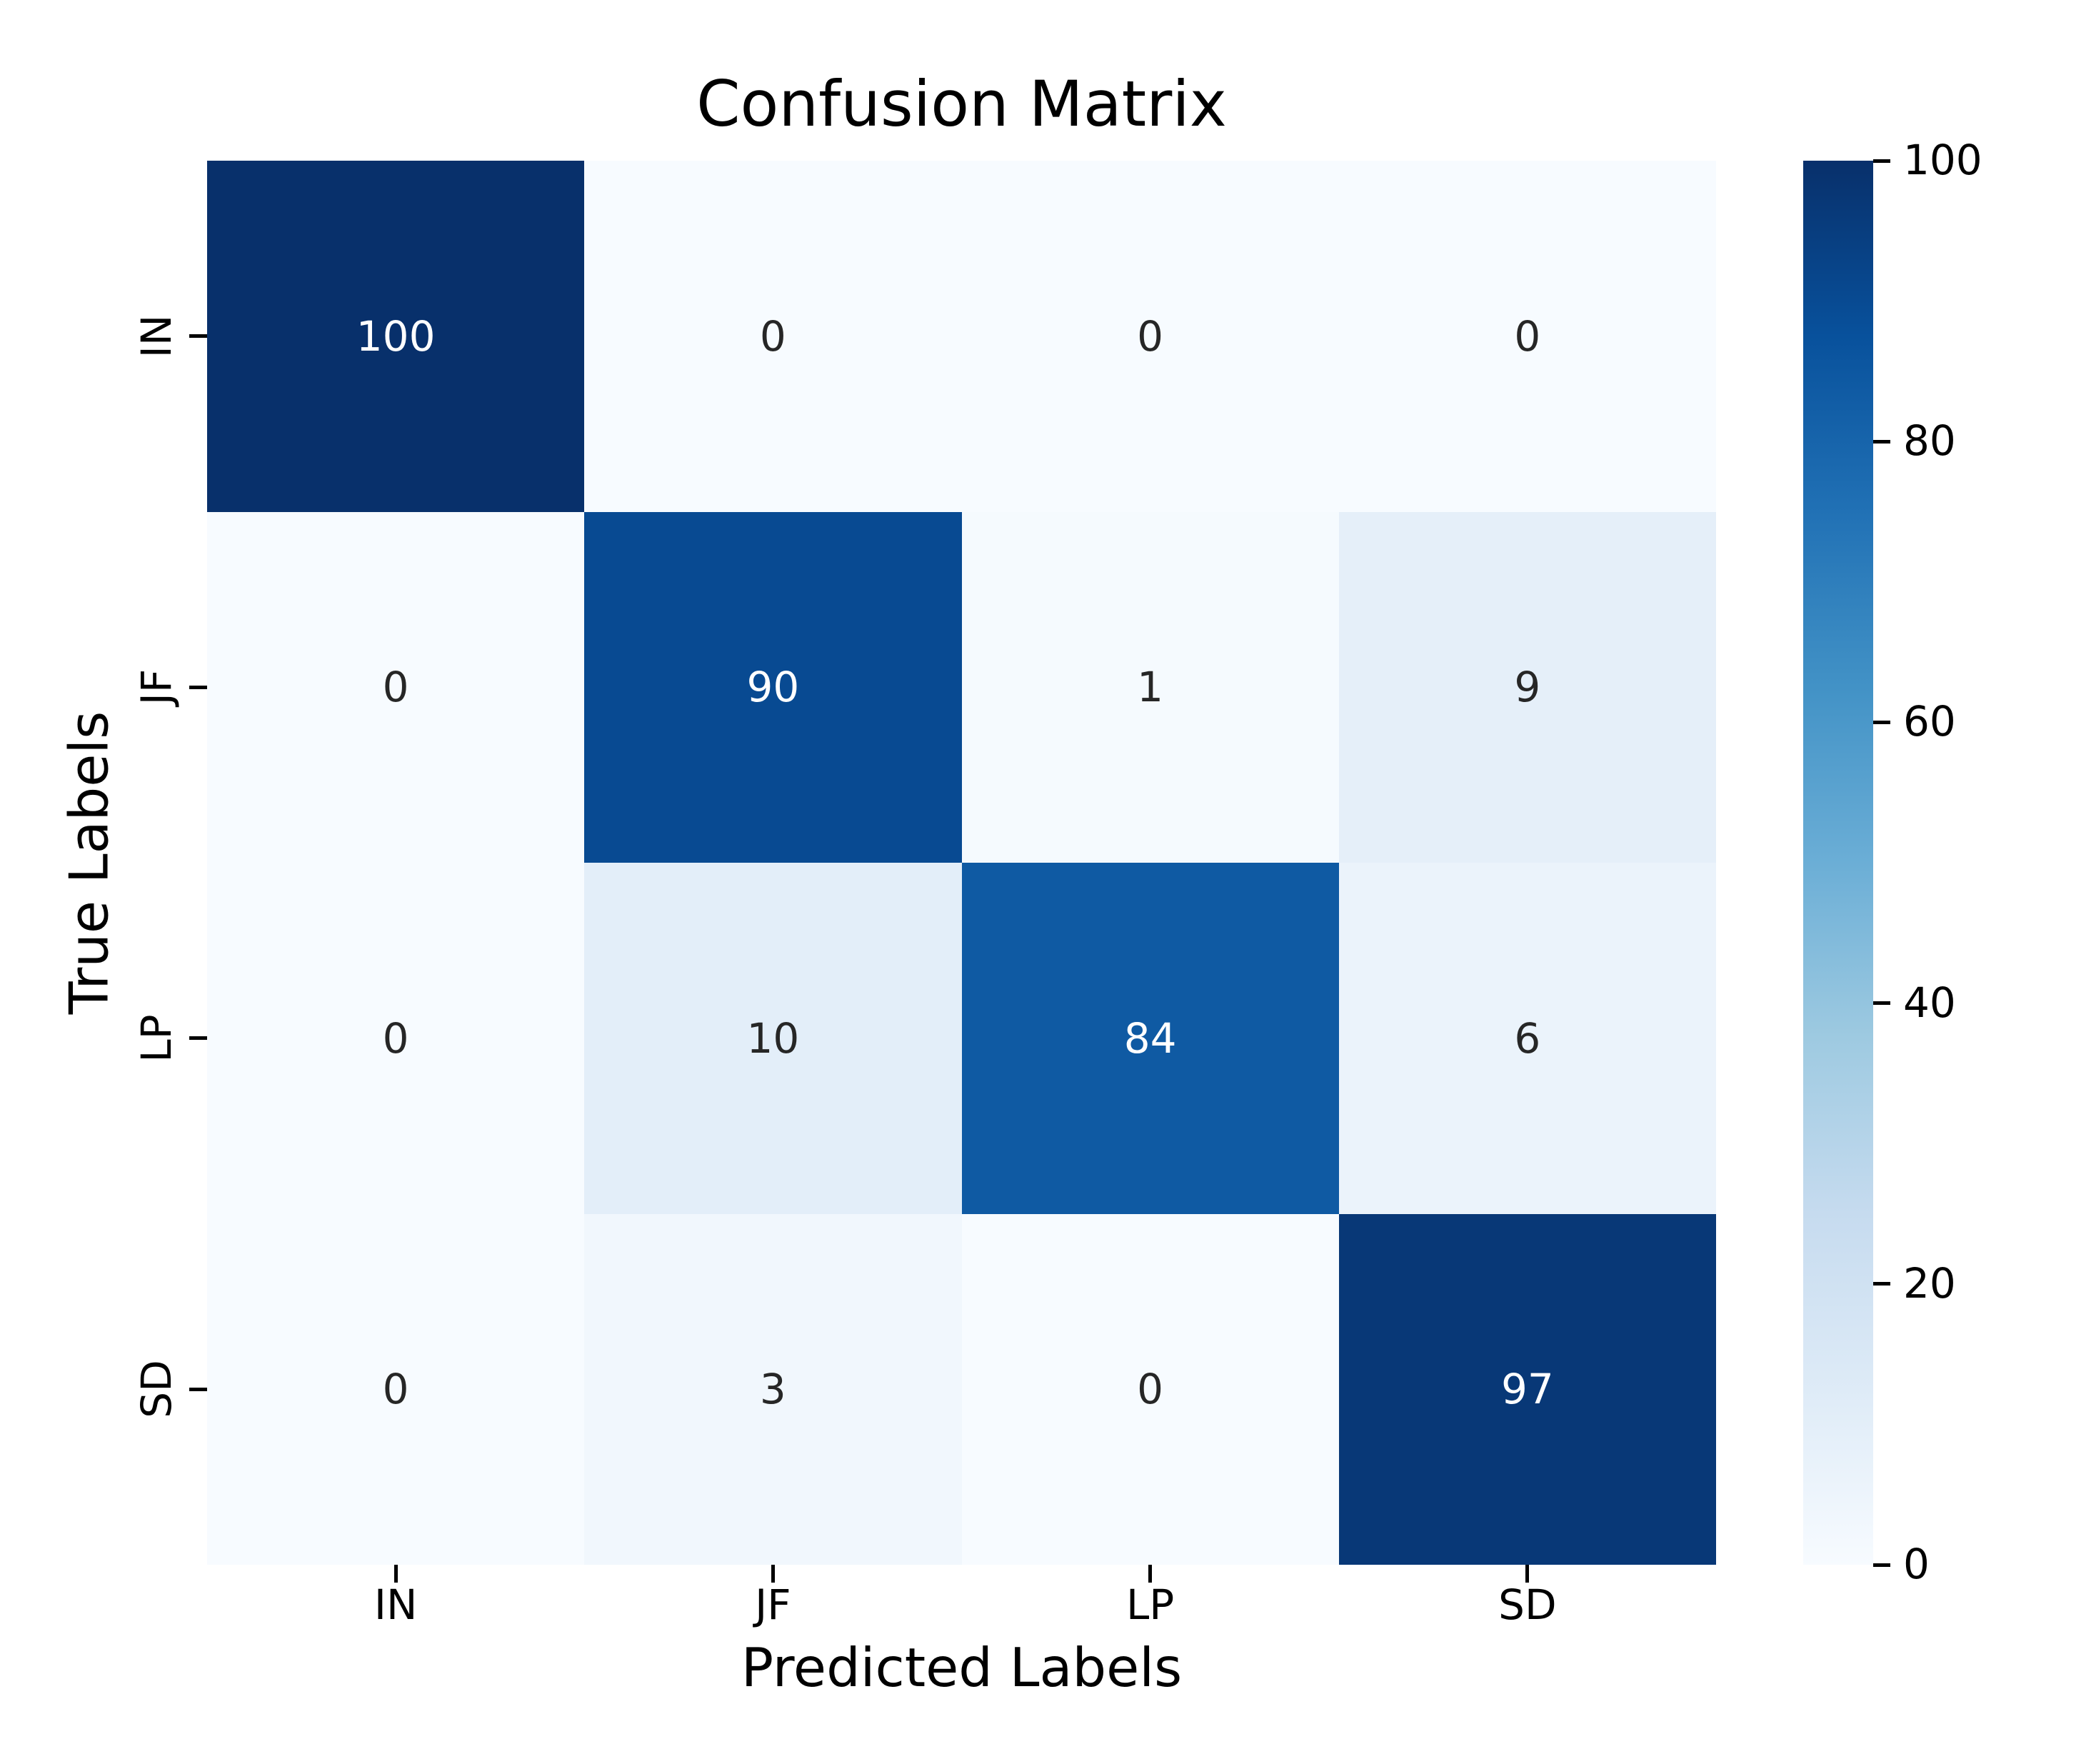 The image size is (2076, 1764). What do you see at coordinates (1150, 1604) in the screenshot?
I see `x-tick-label-LP: LP` at bounding box center [1150, 1604].